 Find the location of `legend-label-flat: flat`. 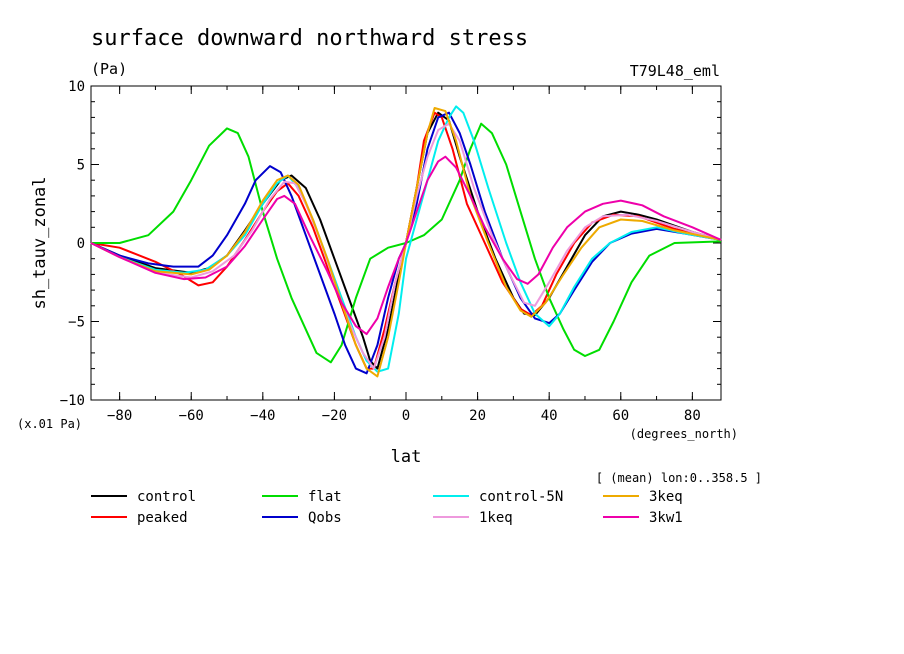

legend-label-flat: flat is located at coordinates (325, 497).